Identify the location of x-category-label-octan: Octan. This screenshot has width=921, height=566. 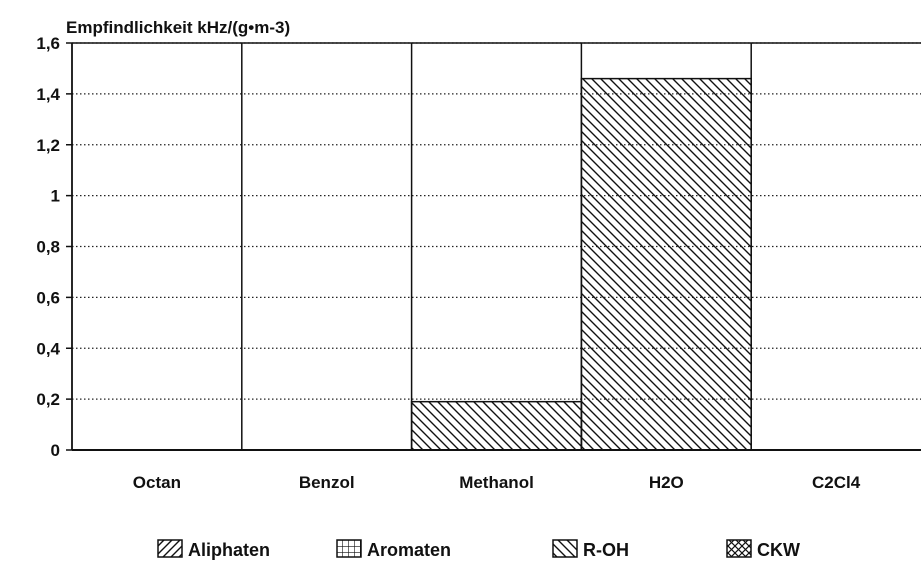
(157, 482).